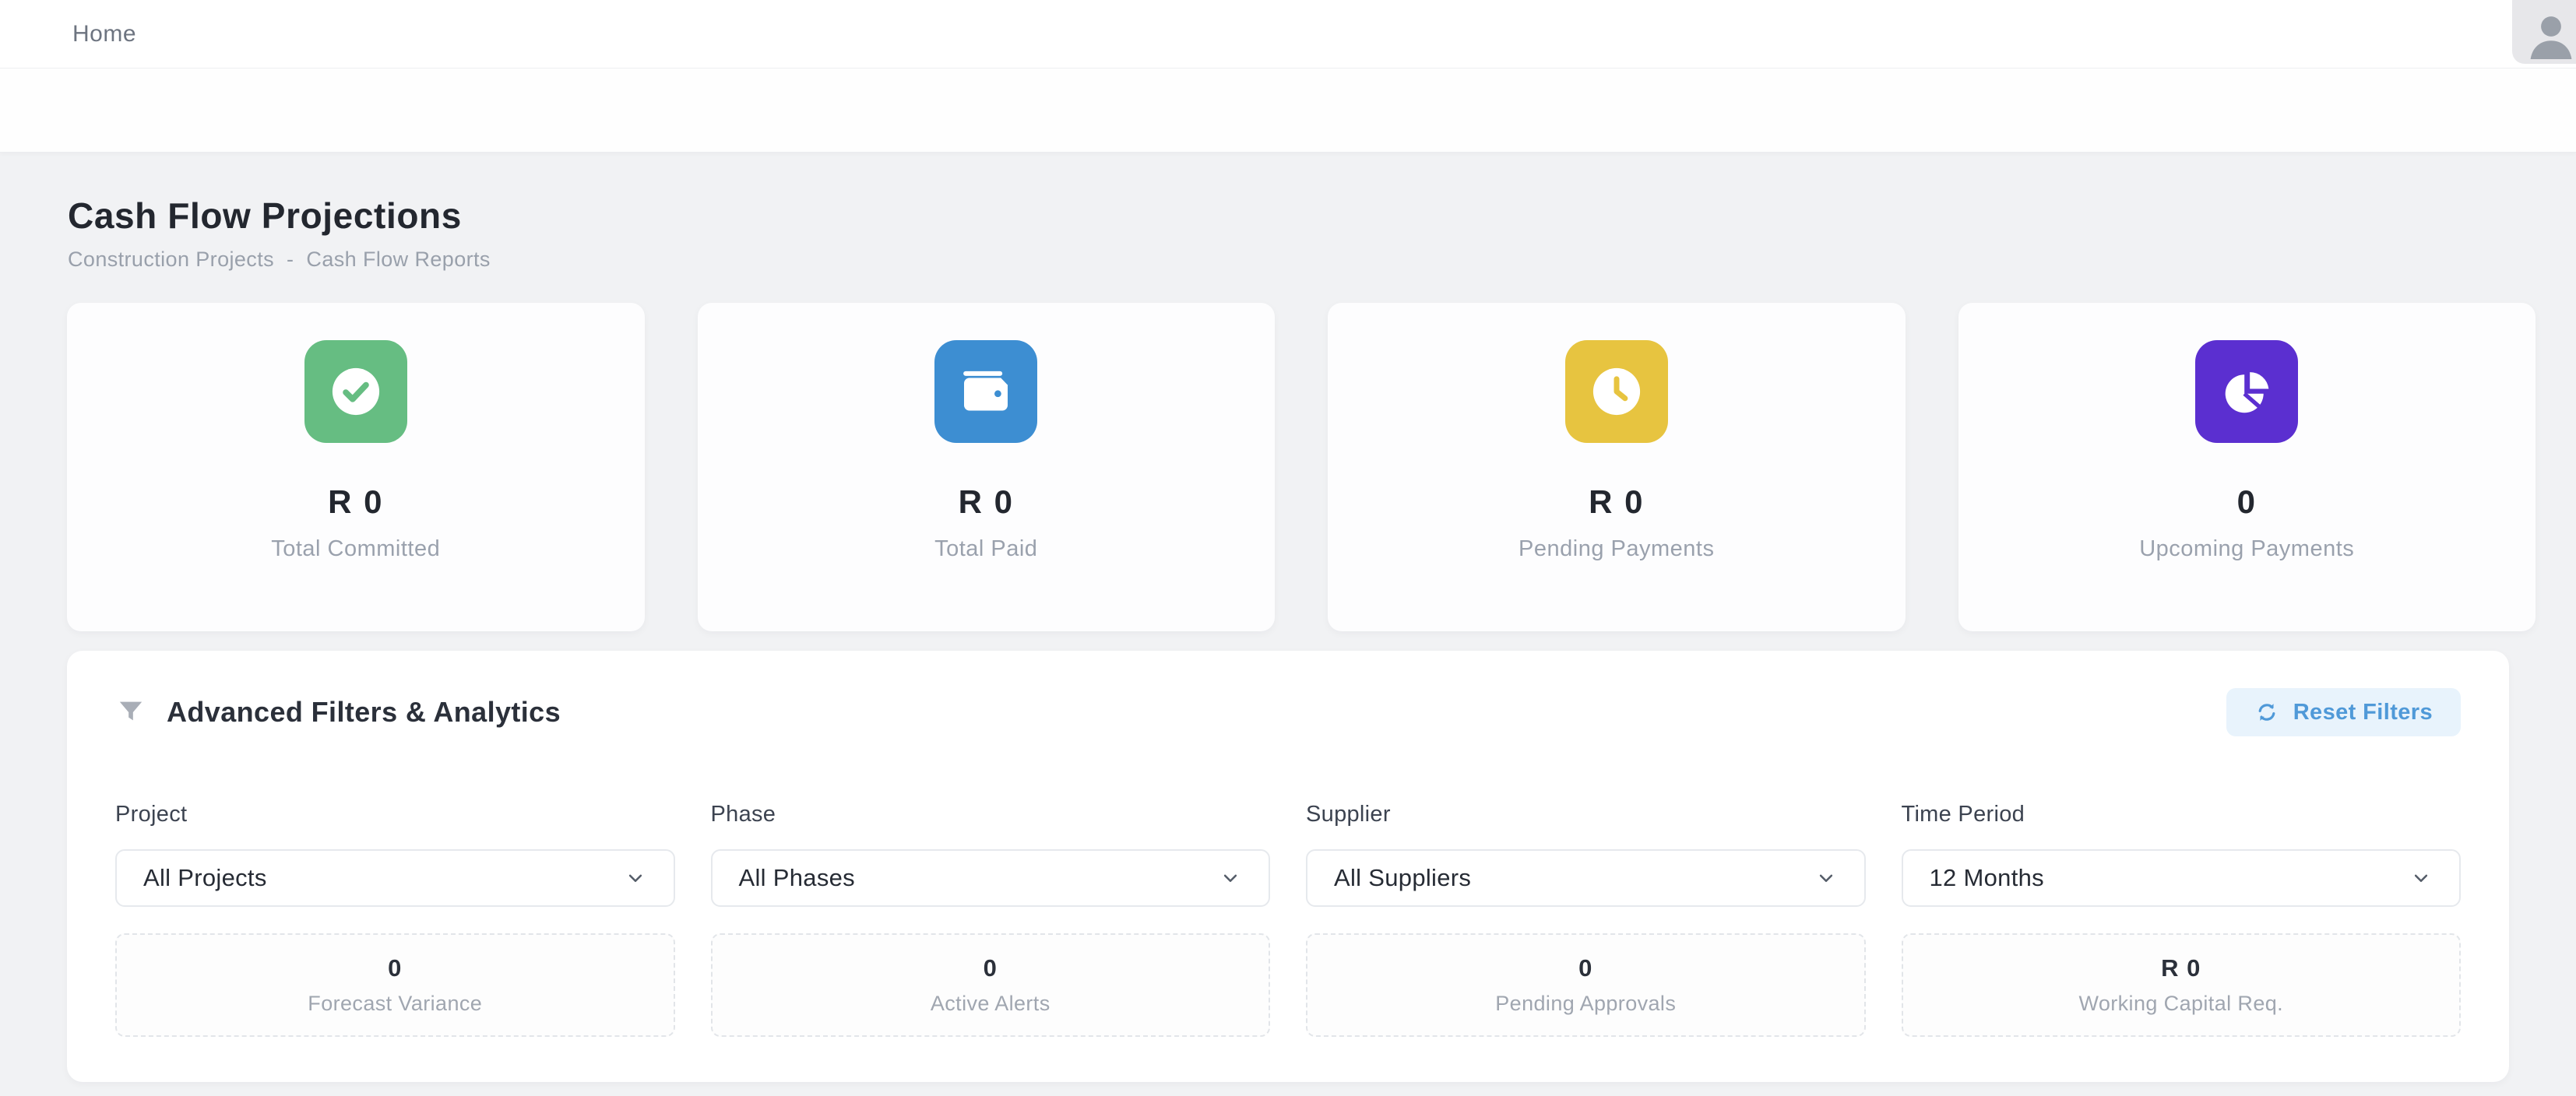  I want to click on avatar, so click(2544, 32).